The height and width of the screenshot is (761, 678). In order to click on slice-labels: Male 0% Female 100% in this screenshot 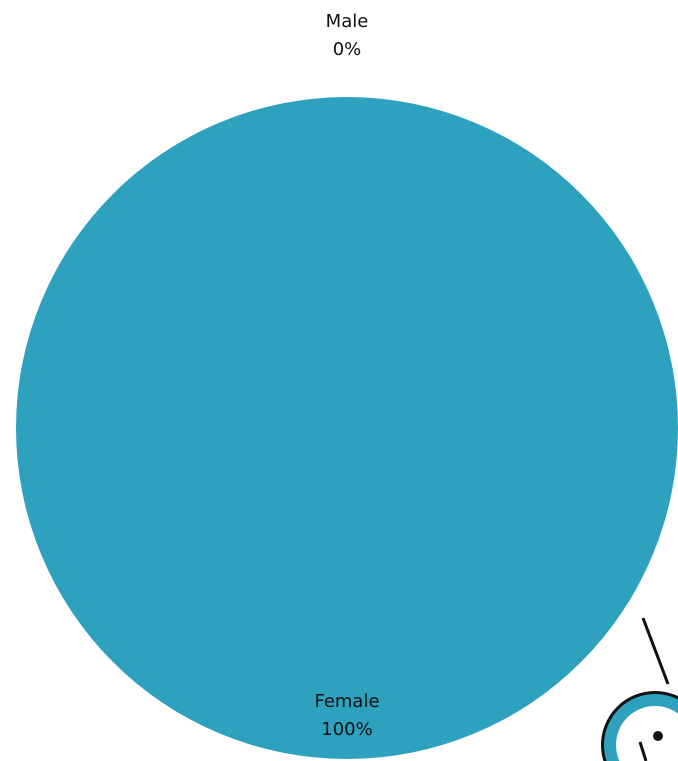, I will do `click(346, 375)`.